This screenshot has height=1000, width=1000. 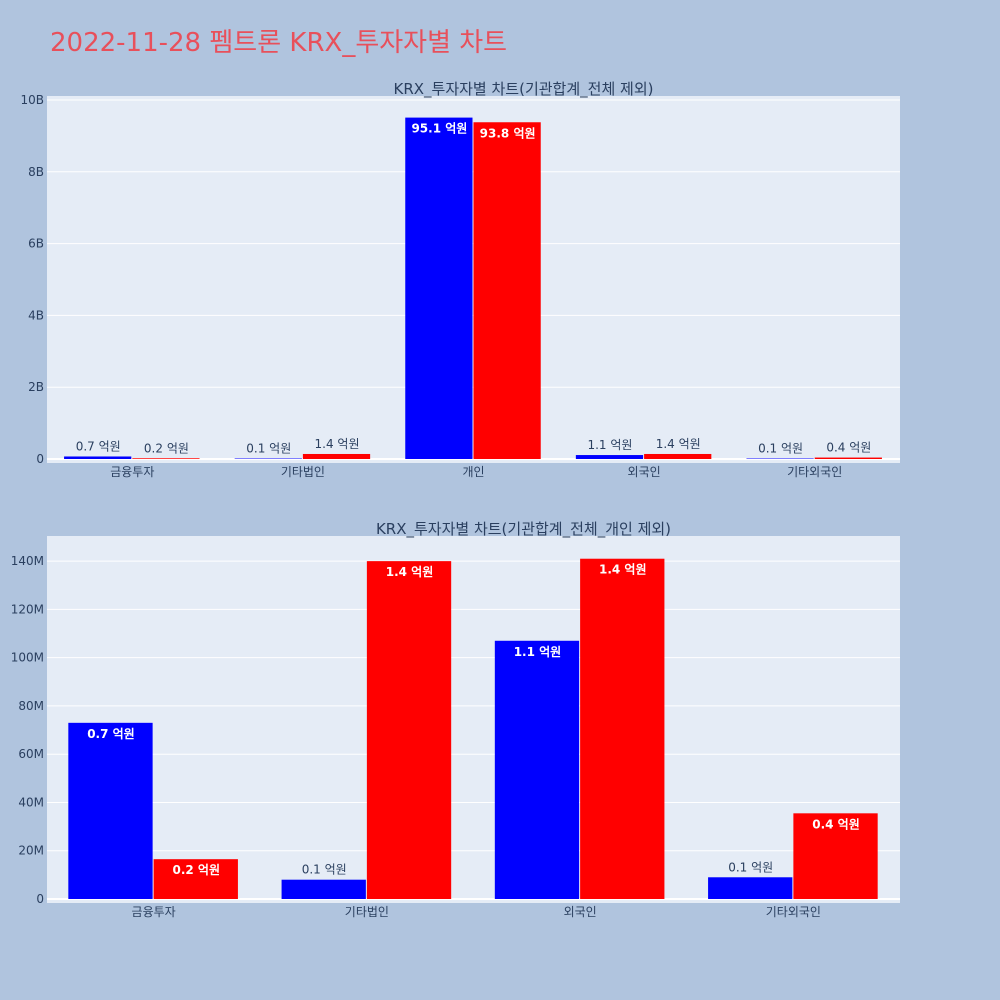 What do you see at coordinates (279, 43) in the screenshot?
I see `main-title: 2022-11-28 펨트론 KRX_투자자별 차트` at bounding box center [279, 43].